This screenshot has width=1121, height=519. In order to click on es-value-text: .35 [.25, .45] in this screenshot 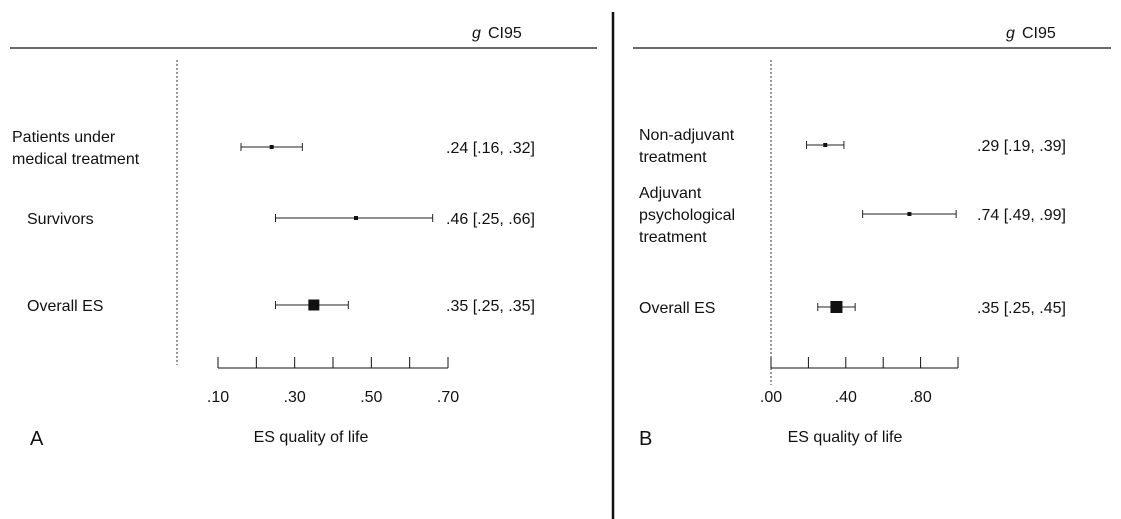, I will do `click(1021, 308)`.